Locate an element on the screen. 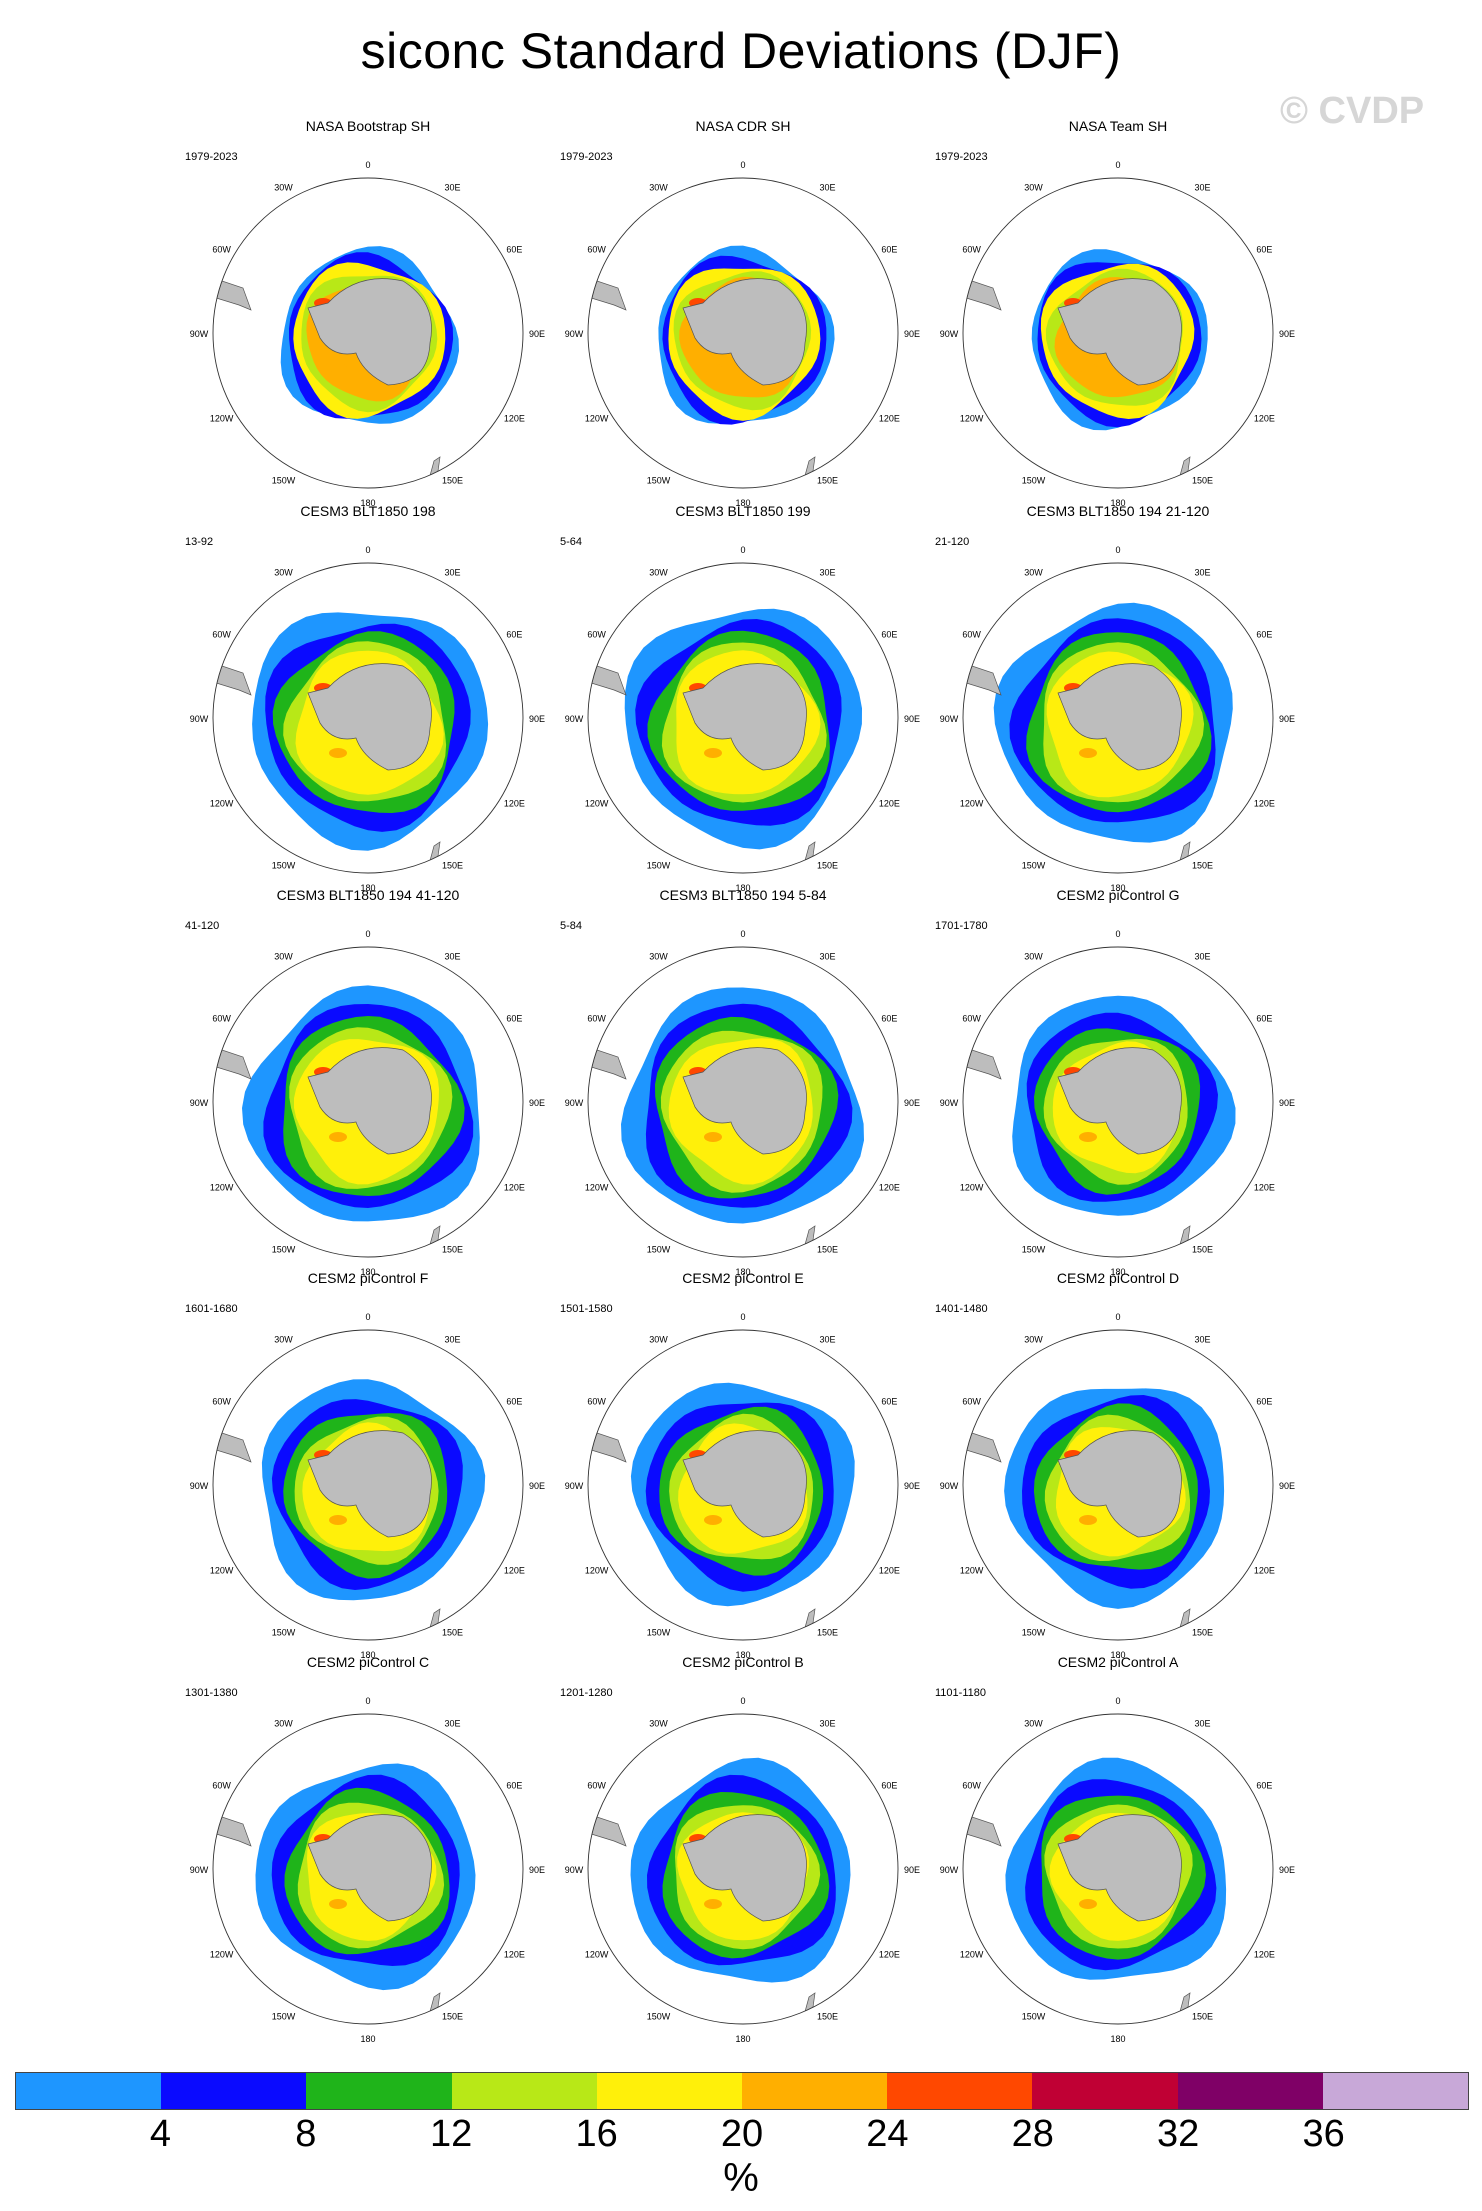 This screenshot has width=1482, height=2211. panel-year-range: 1601-1680 is located at coordinates (211, 1309).